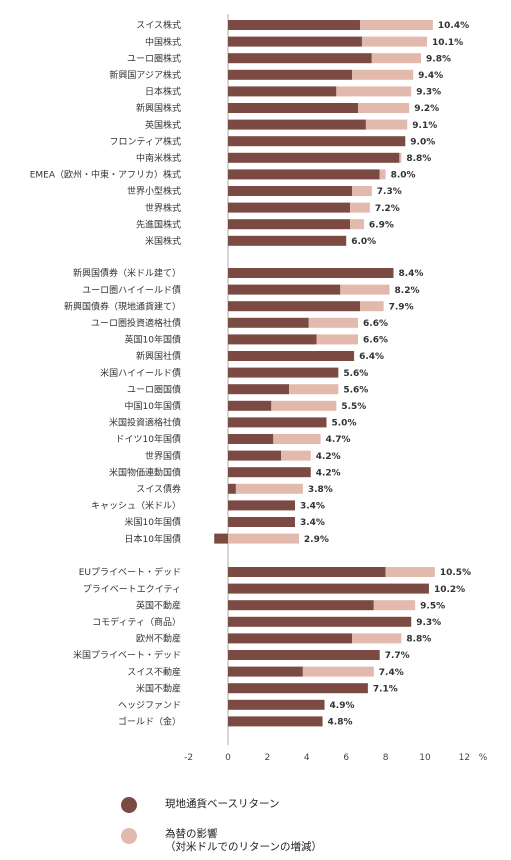 Image resolution: width=511 pixels, height=860 pixels. Describe the element at coordinates (154, 672) in the screenshot. I see `category-label: スイス不動産` at that location.